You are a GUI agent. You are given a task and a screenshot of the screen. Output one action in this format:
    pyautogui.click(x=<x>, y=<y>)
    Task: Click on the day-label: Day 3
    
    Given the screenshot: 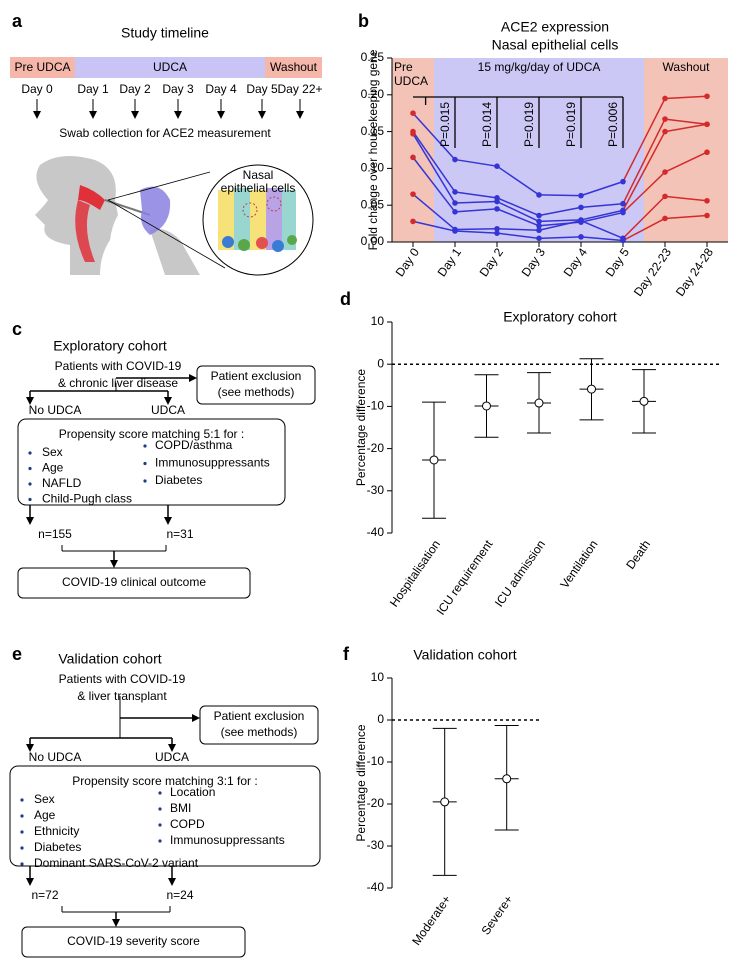 What is the action you would take?
    pyautogui.click(x=178, y=89)
    